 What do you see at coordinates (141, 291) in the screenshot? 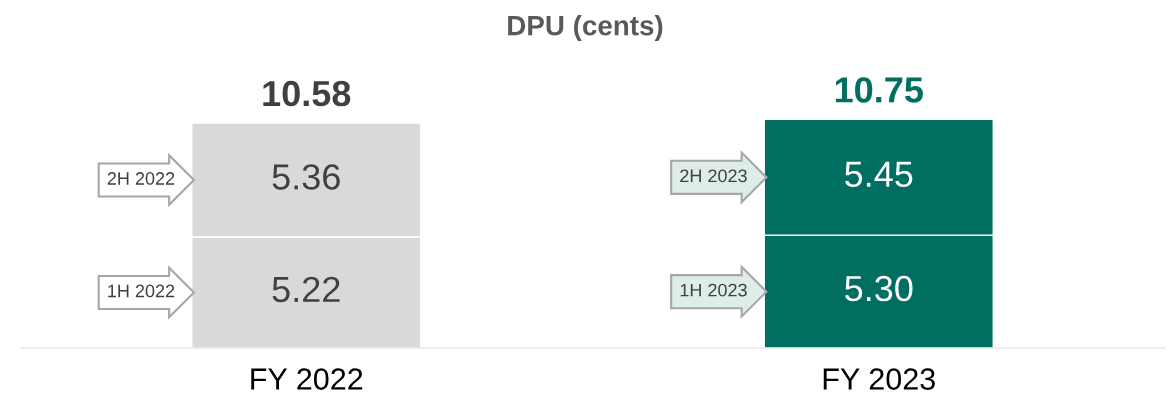
I see `annotation: 1H 2022` at bounding box center [141, 291].